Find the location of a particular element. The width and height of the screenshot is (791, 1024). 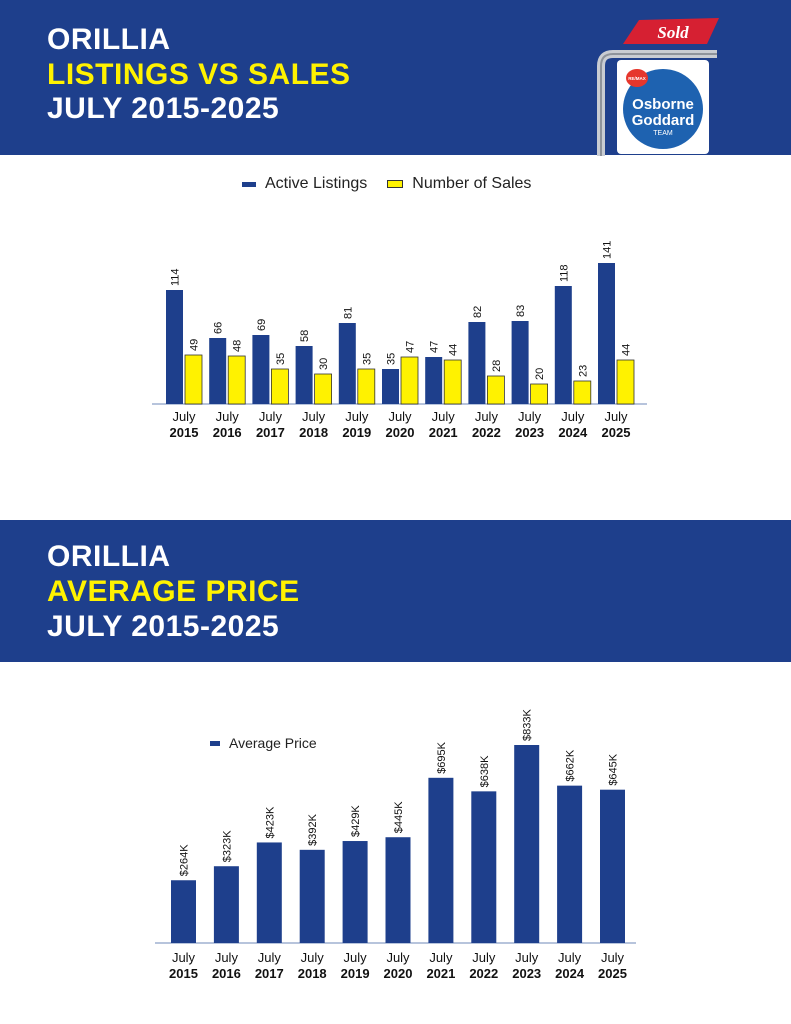

logo-name-line2: Goddard is located at coordinates (663, 120).